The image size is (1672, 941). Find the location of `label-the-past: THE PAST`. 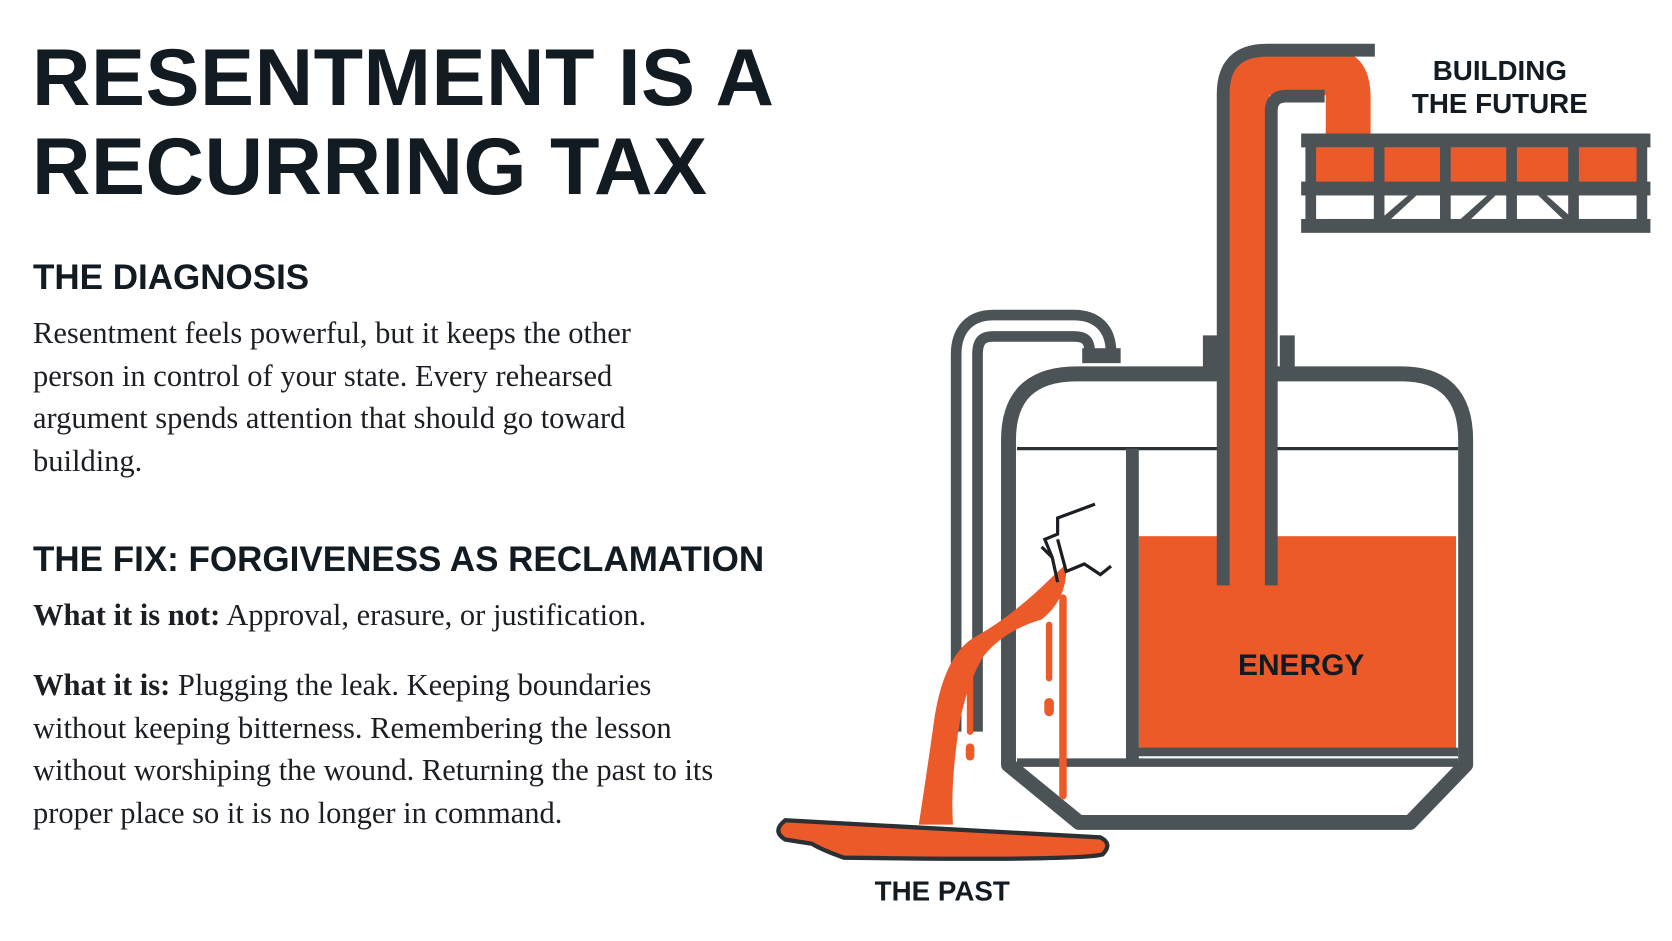

label-the-past: THE PAST is located at coordinates (942, 890).